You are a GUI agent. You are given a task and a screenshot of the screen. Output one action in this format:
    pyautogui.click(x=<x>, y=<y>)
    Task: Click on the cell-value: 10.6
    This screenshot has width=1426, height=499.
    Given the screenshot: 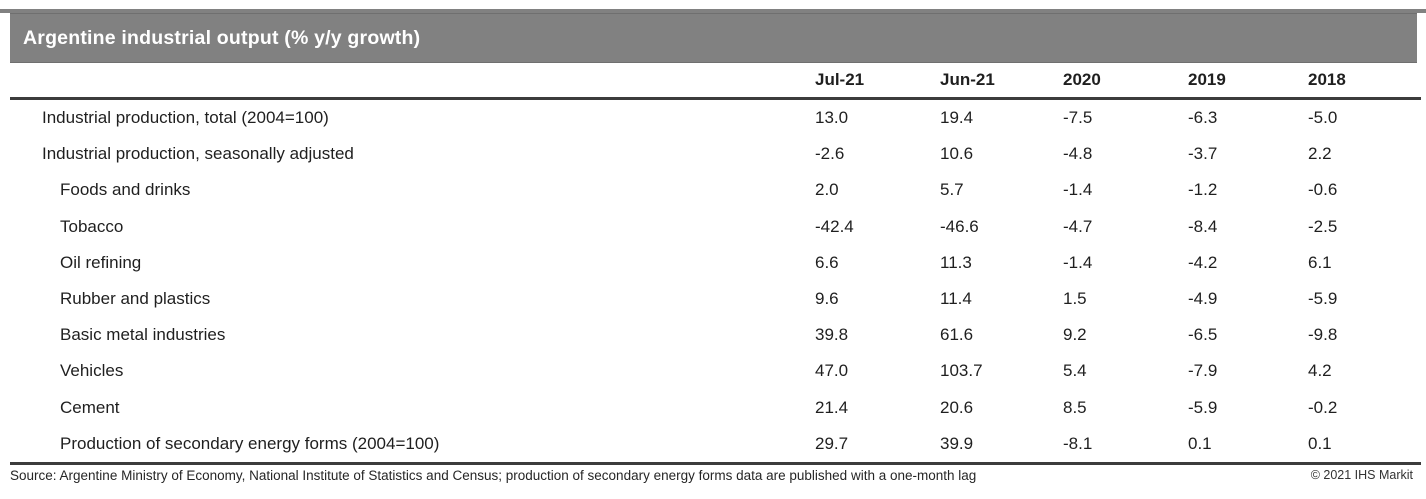 What is the action you would take?
    pyautogui.click(x=957, y=154)
    